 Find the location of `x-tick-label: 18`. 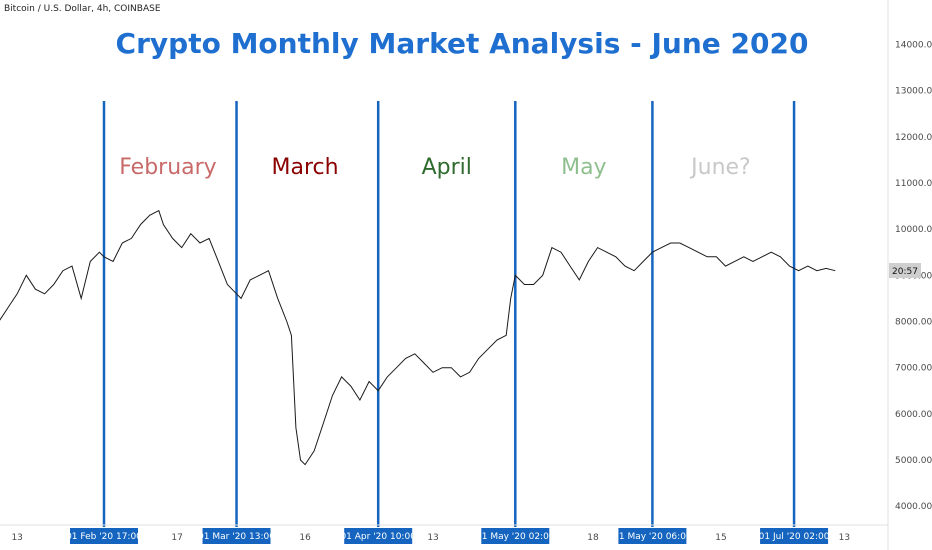

x-tick-label: 18 is located at coordinates (593, 538).